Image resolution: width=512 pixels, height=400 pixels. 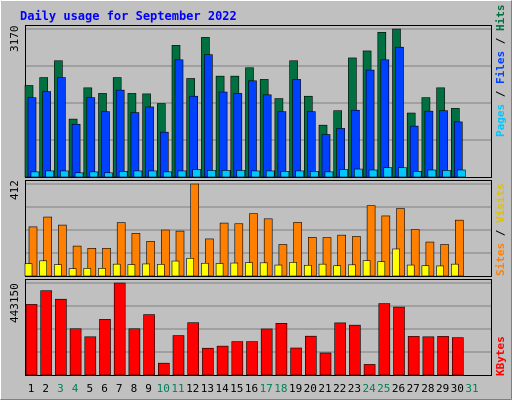 What do you see at coordinates (14, 190) in the screenshot?
I see `y-max-label-visits: 412` at bounding box center [14, 190].